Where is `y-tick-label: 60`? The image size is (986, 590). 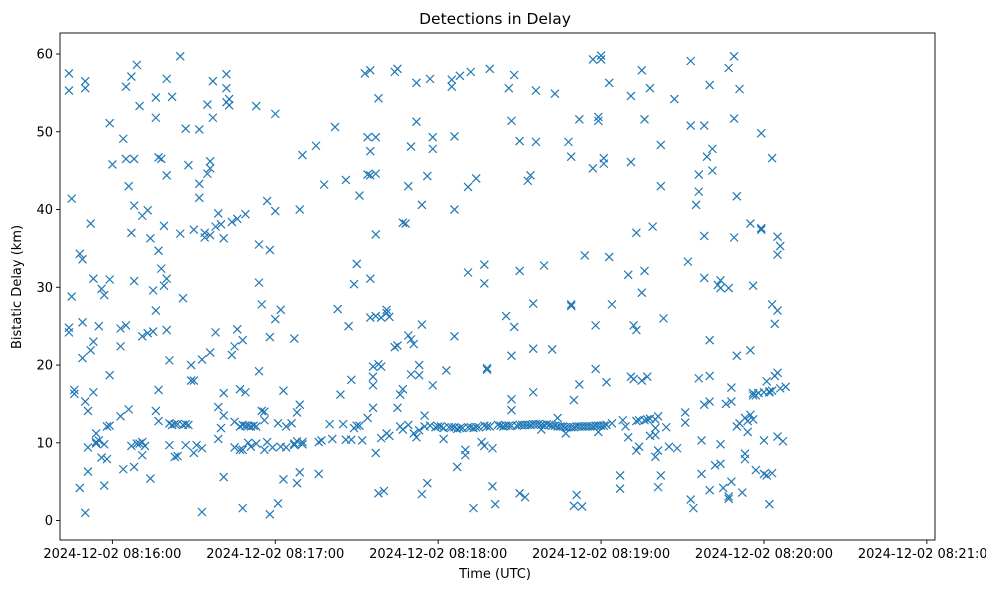
y-tick-label: 60 is located at coordinates (44, 54).